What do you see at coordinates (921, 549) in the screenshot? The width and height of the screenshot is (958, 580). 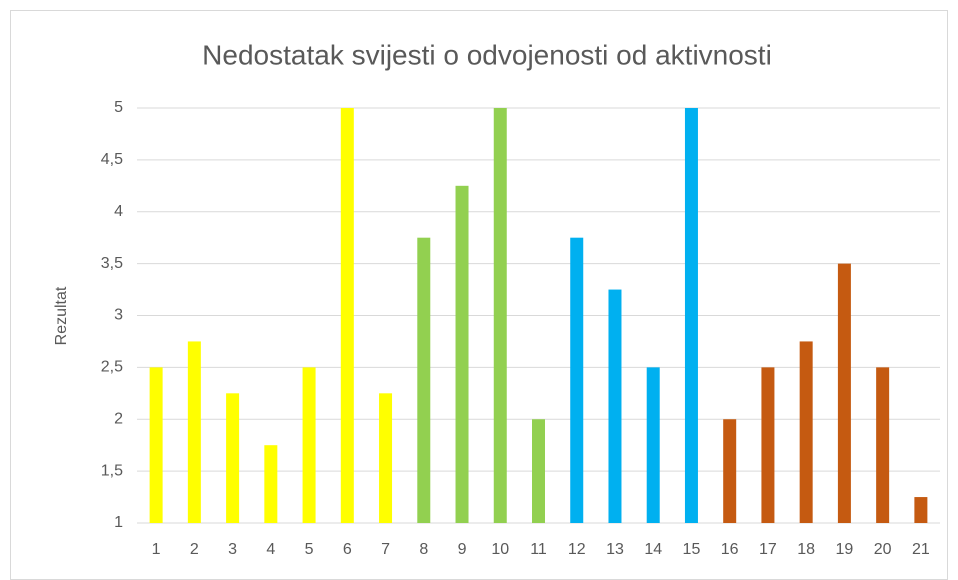 I see `x-tick-label: 21` at bounding box center [921, 549].